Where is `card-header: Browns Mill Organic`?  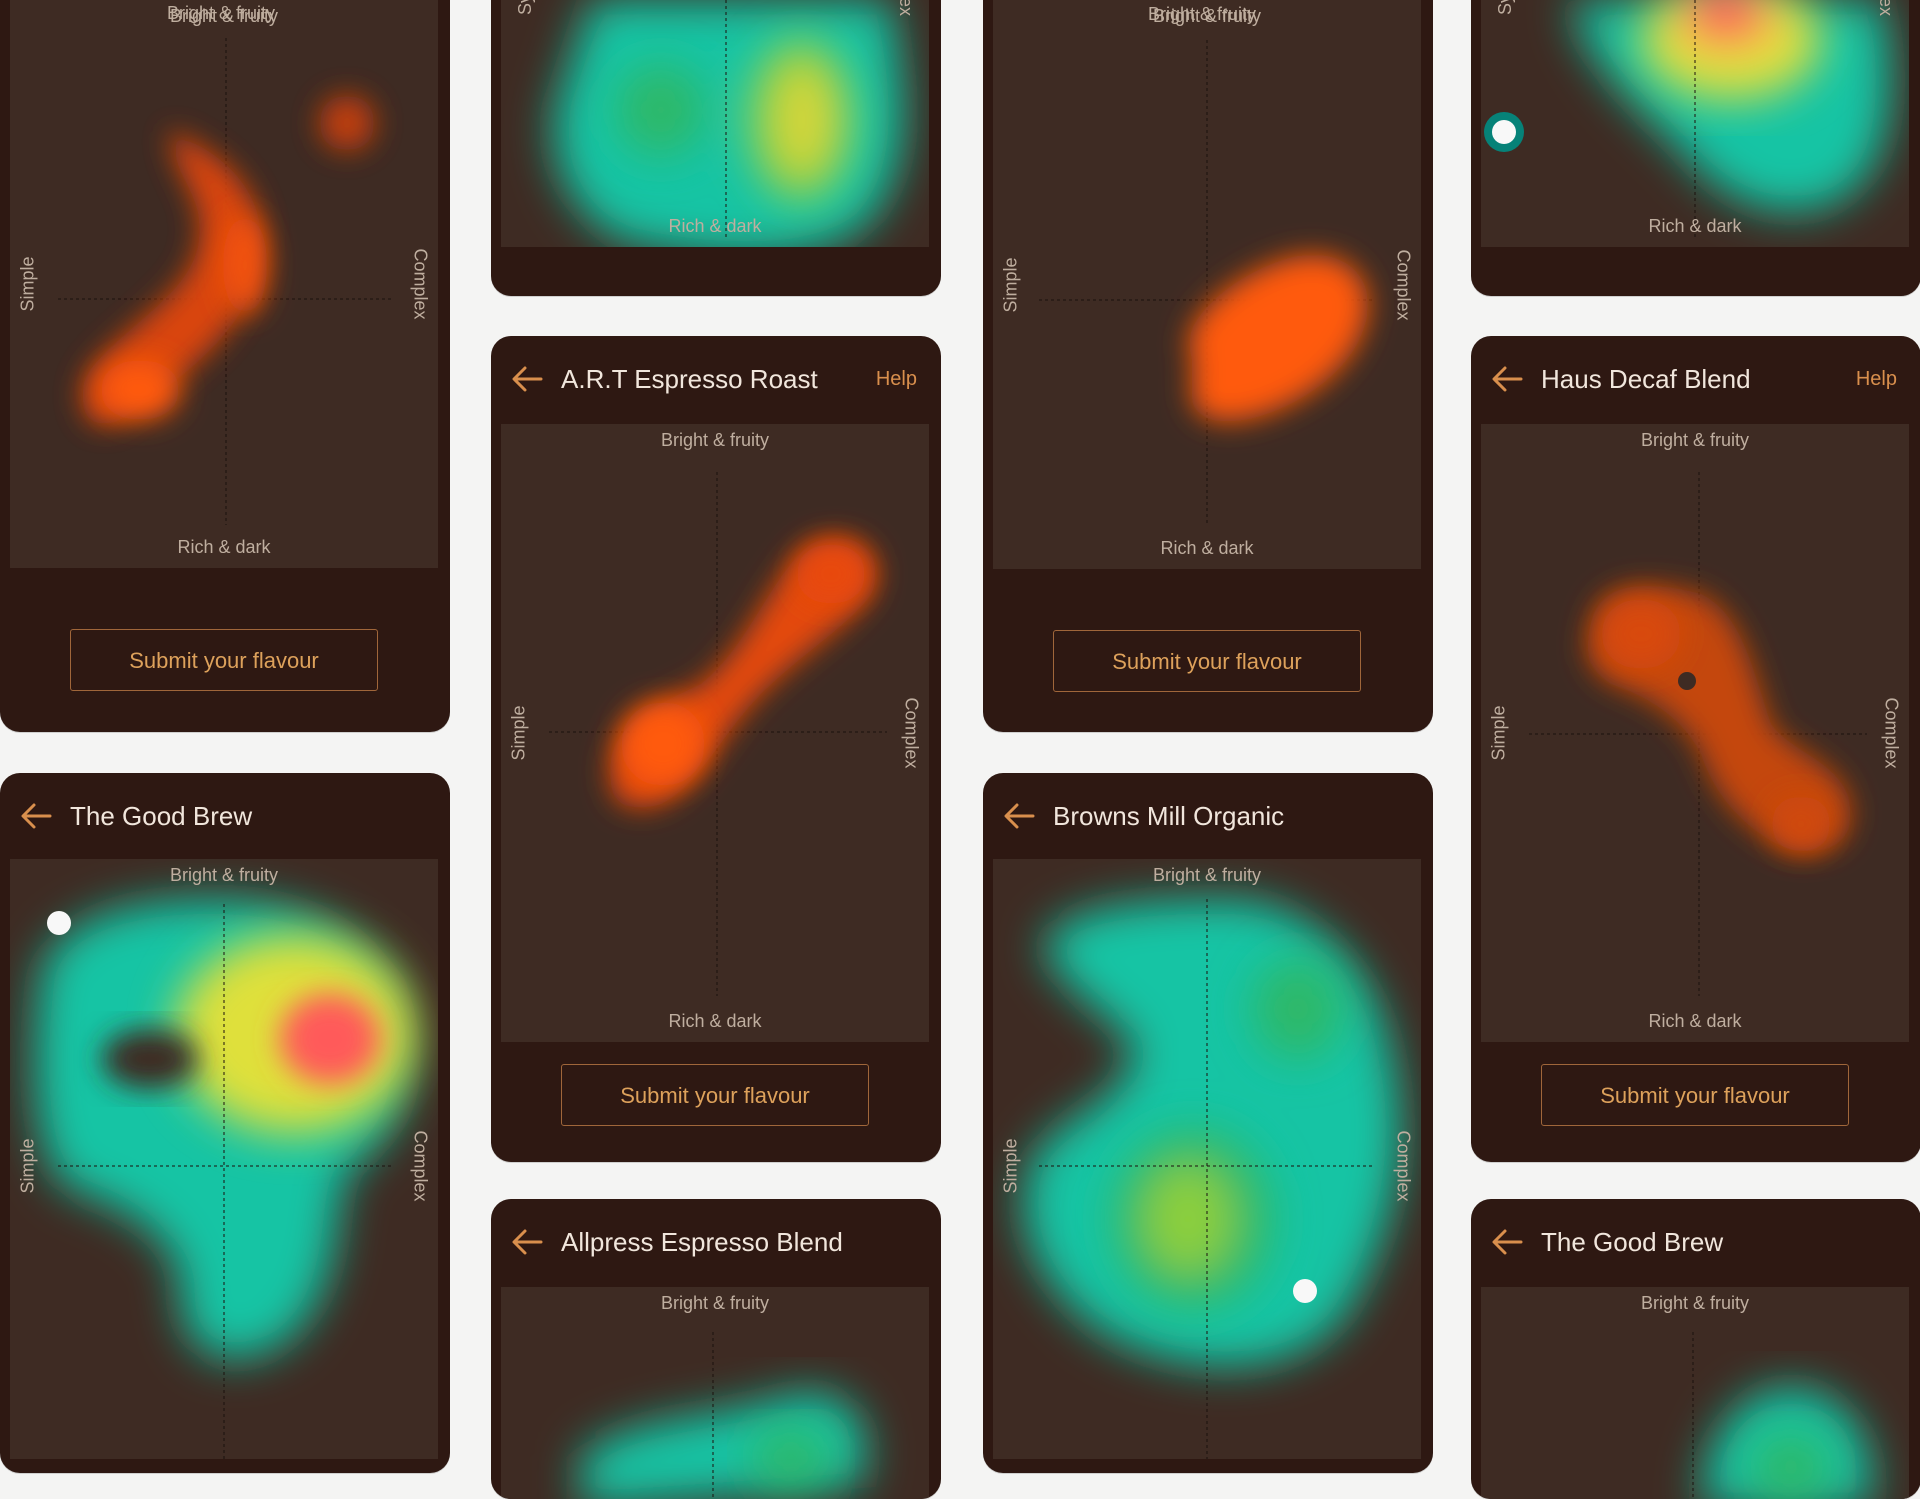 card-header: Browns Mill Organic is located at coordinates (1208, 816).